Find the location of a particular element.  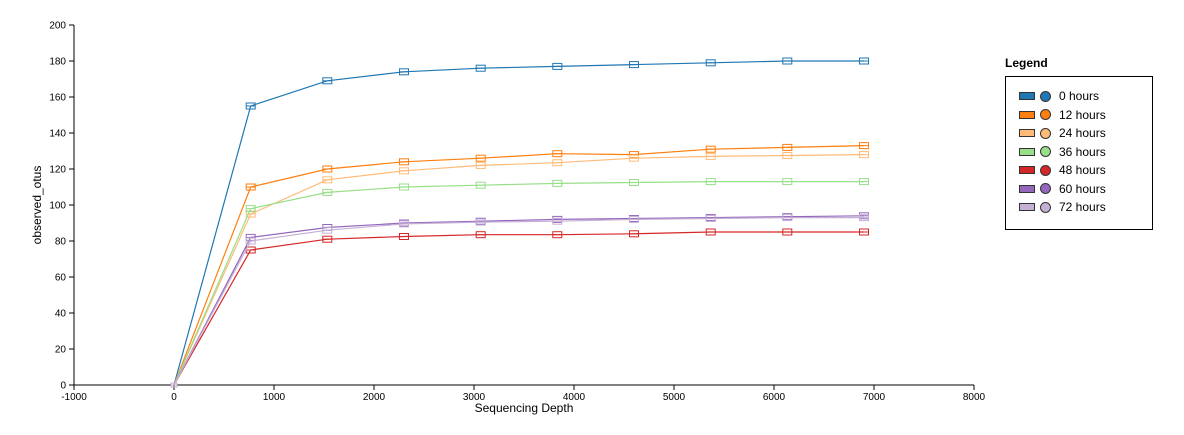

y-tick-label: 140 is located at coordinates (57, 134).